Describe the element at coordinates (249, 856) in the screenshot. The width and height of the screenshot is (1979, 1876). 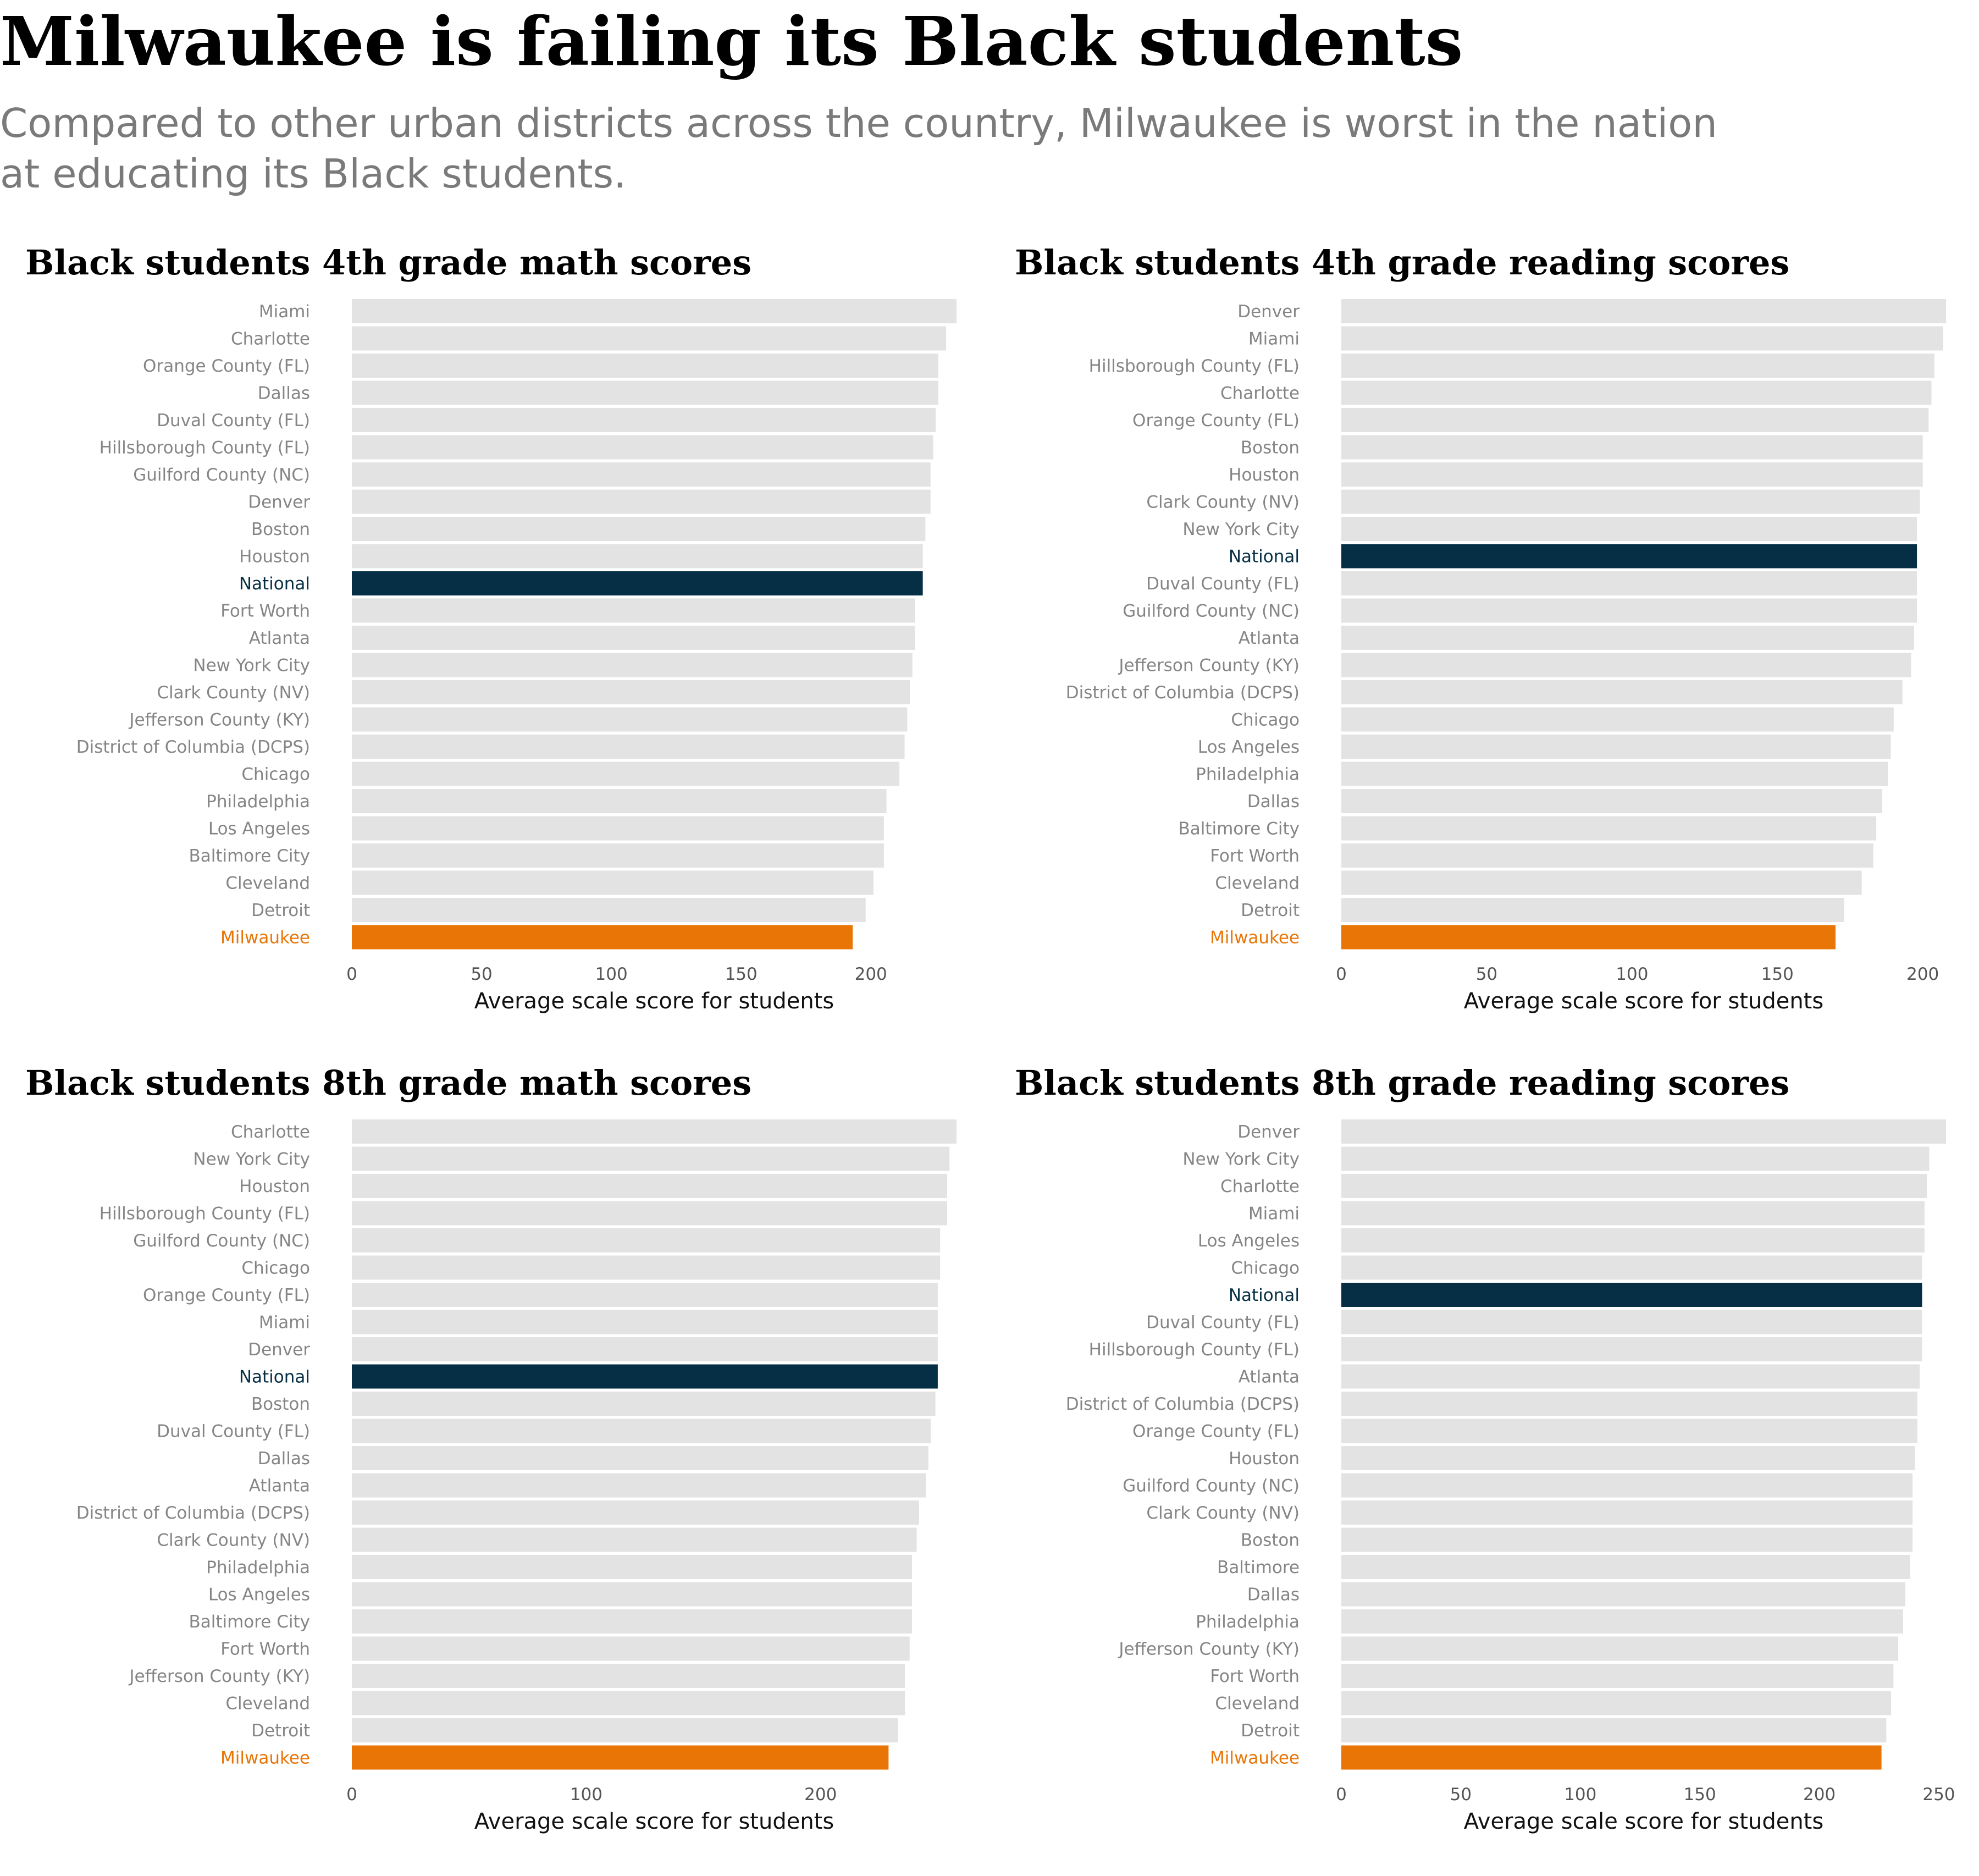
I see `category-label-baltimore-city: Baltimore City` at that location.